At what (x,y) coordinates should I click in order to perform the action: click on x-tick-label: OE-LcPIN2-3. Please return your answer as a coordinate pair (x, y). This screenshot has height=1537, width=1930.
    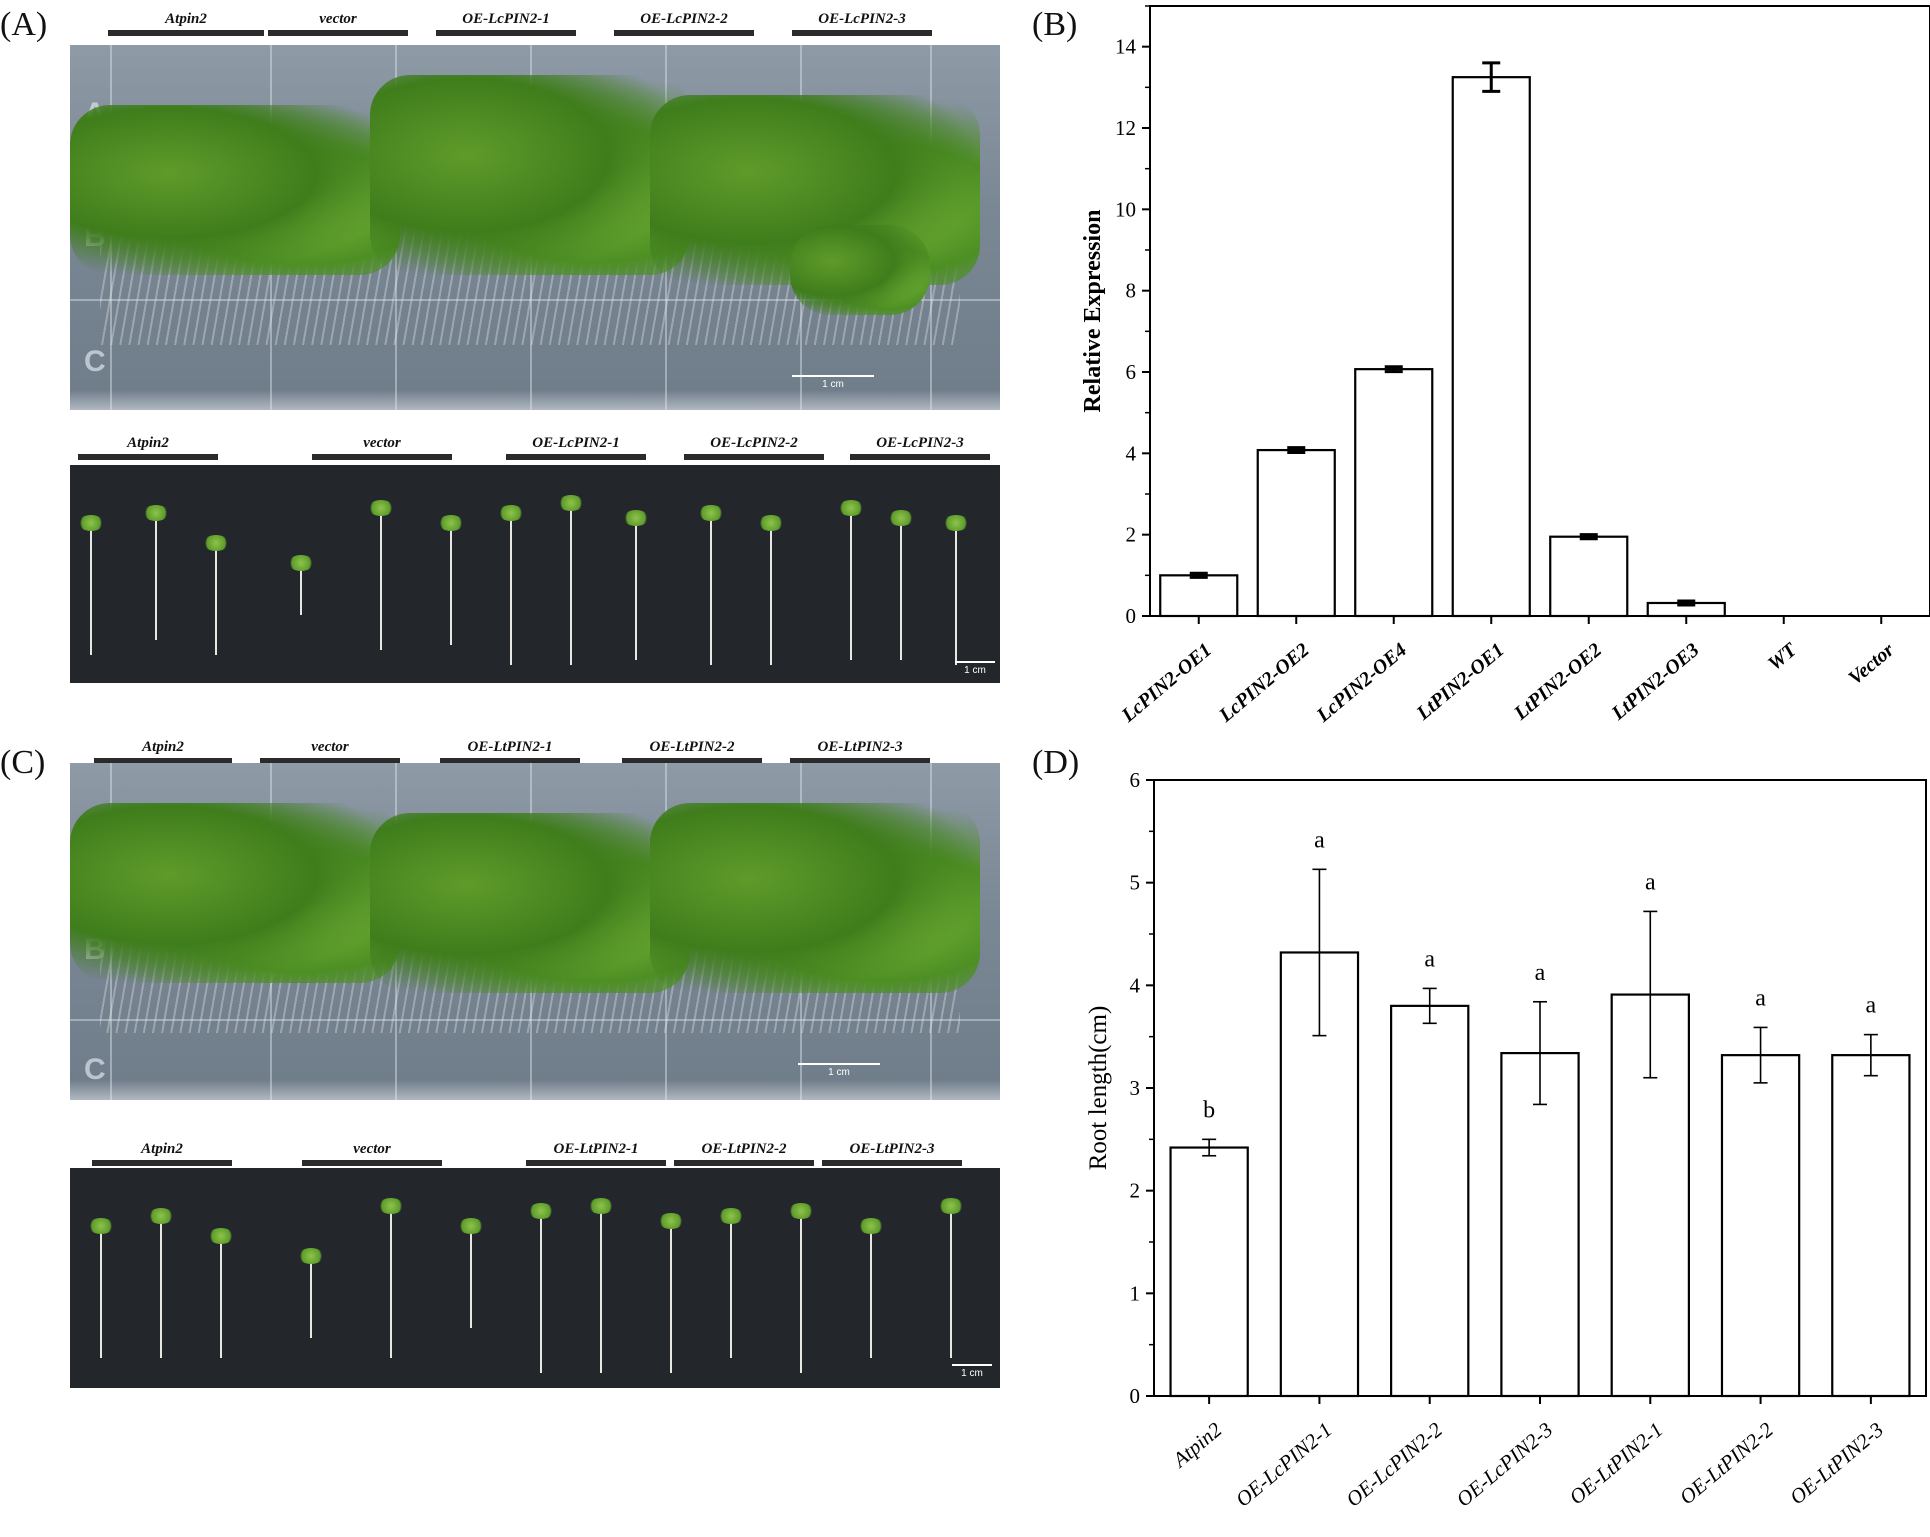
    Looking at the image, I should click on (1505, 1464).